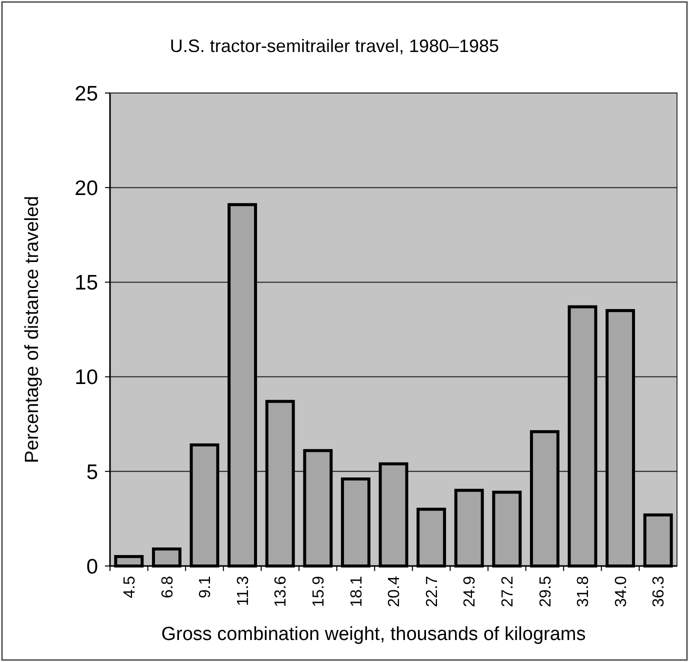 This screenshot has height=662, width=689. Describe the element at coordinates (395, 592) in the screenshot. I see `x-tick-label: 20.4` at that location.